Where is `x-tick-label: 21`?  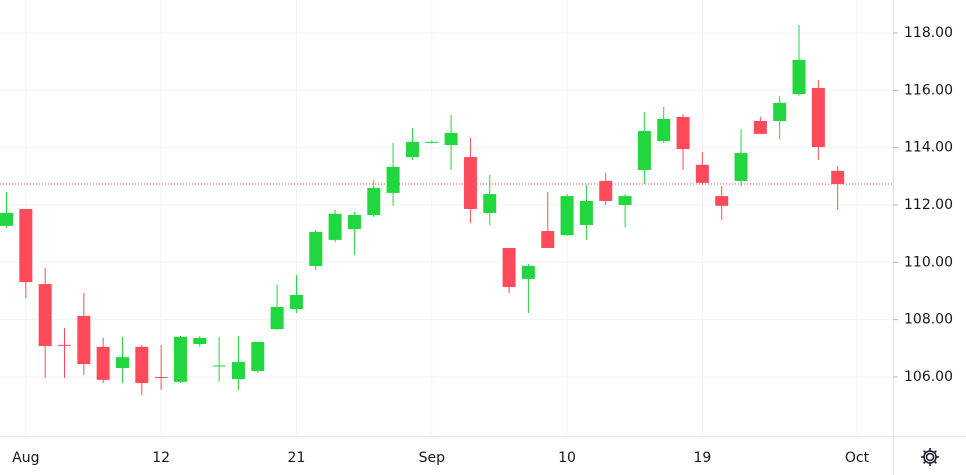 x-tick-label: 21 is located at coordinates (297, 458).